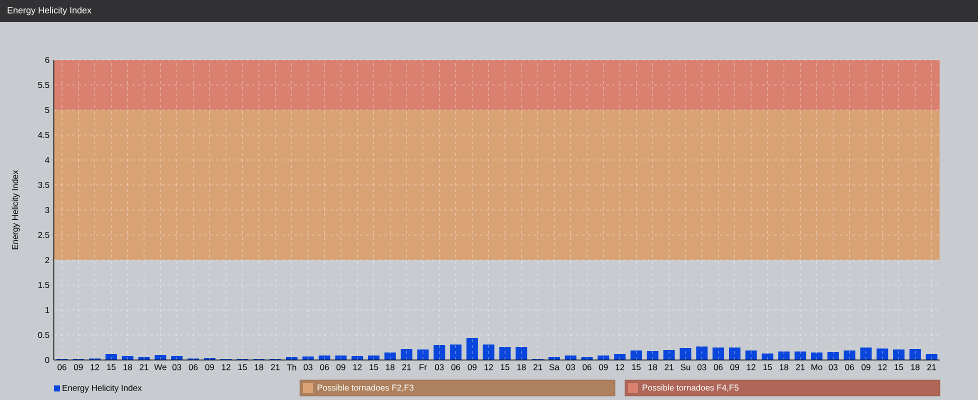 The width and height of the screenshot is (978, 400). What do you see at coordinates (47, 360) in the screenshot?
I see `y-tick-label: 0` at bounding box center [47, 360].